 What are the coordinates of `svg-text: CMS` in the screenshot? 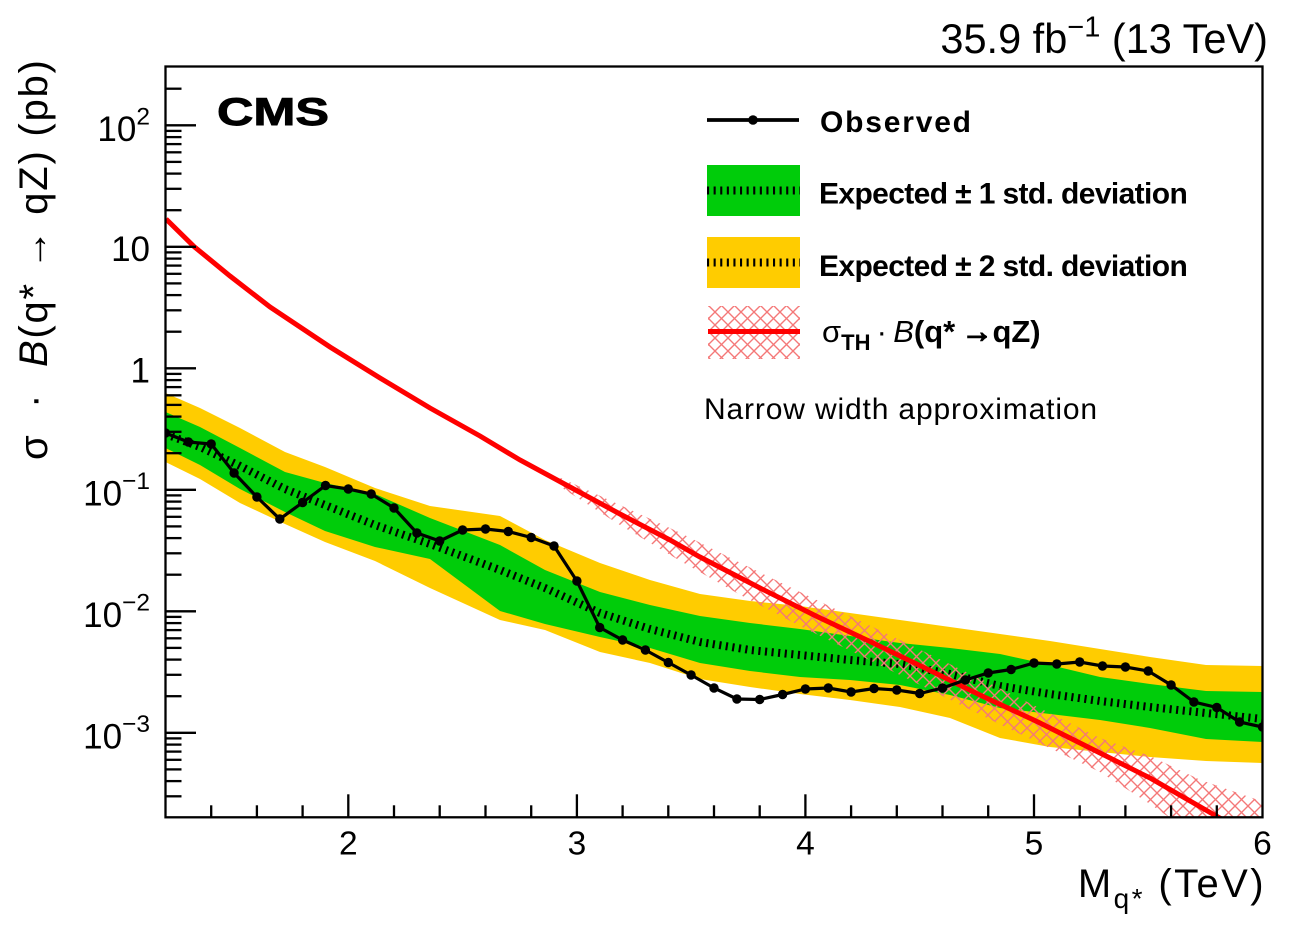 It's located at (273, 112).